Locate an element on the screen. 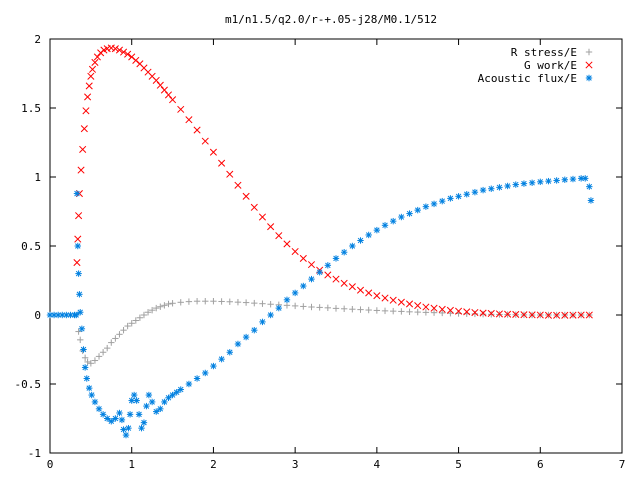  x-tick-label: 6 is located at coordinates (540, 464).